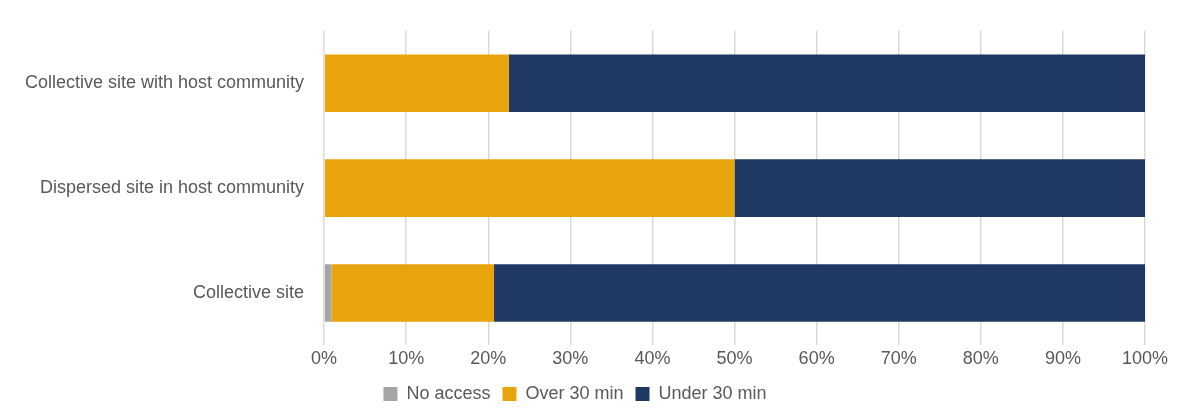  What do you see at coordinates (1145, 358) in the screenshot?
I see `x-tick-label: 100%` at bounding box center [1145, 358].